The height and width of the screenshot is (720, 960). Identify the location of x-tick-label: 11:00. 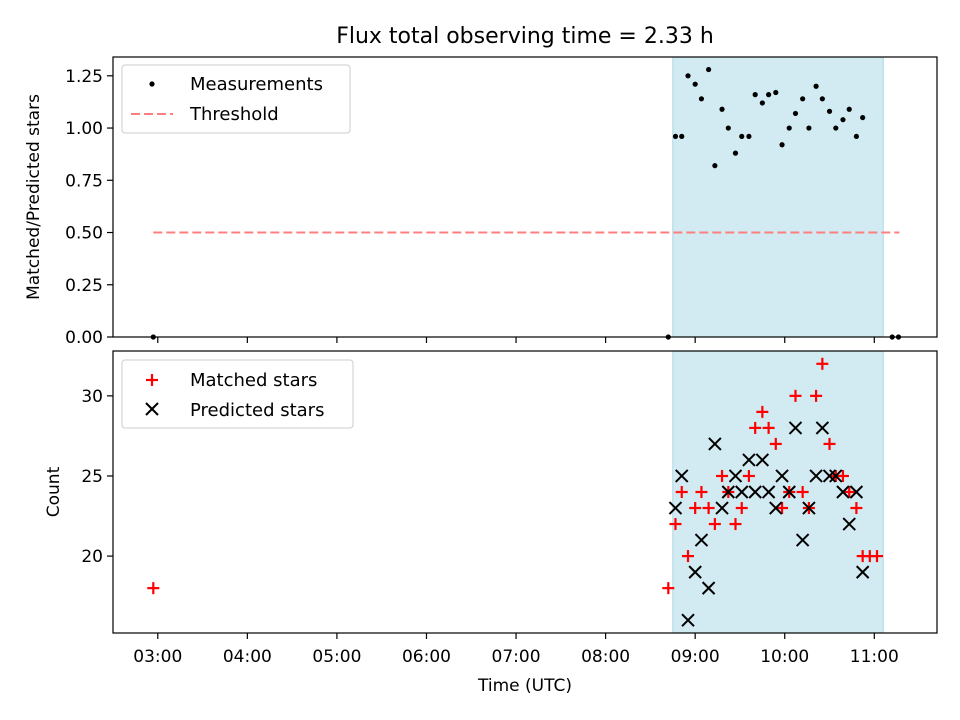
(874, 657).